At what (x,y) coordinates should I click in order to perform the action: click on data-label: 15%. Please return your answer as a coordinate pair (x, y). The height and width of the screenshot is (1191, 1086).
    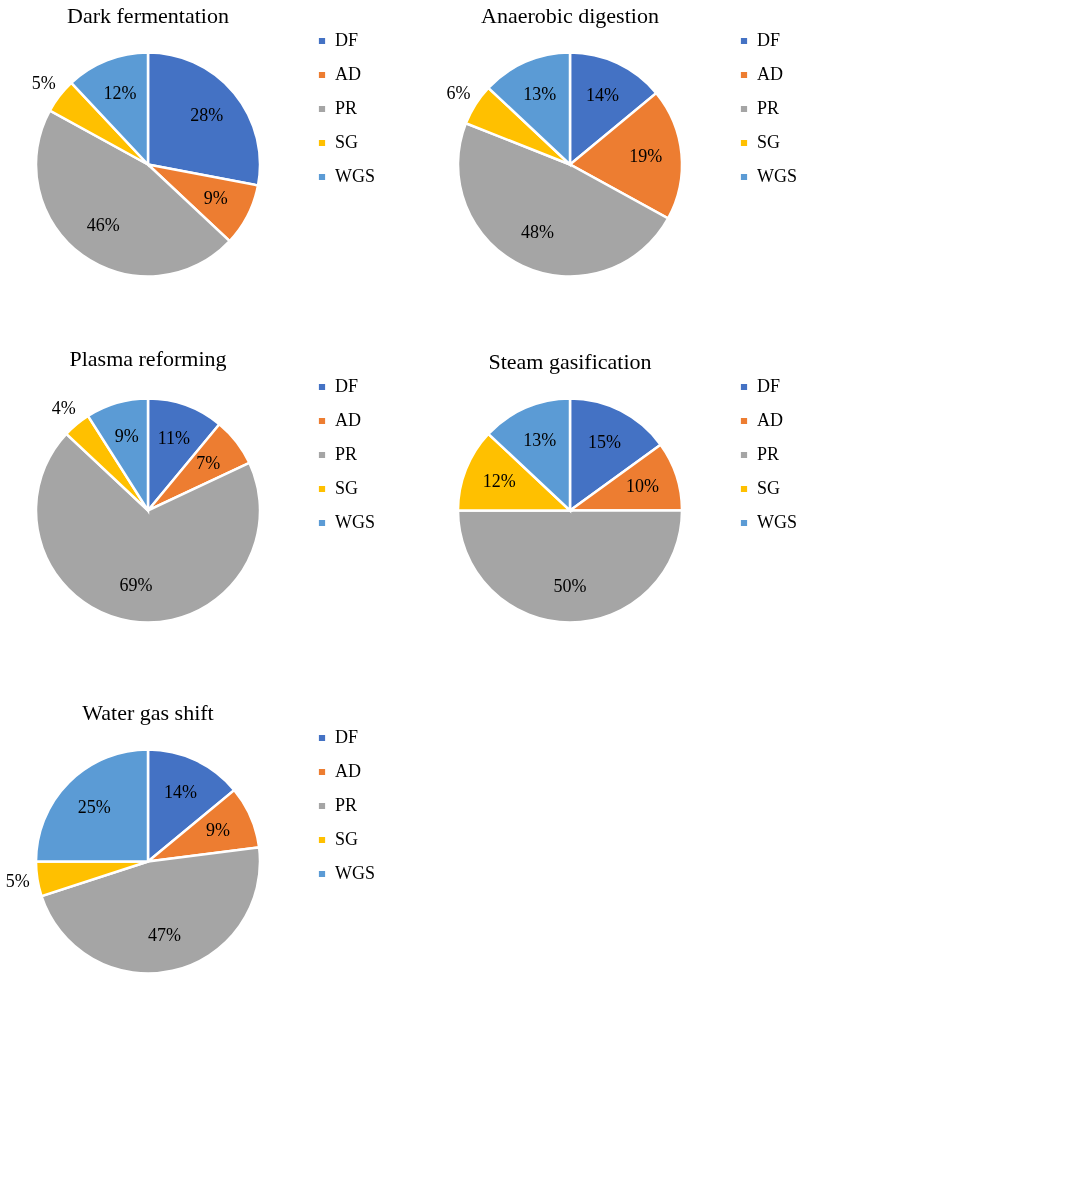
    Looking at the image, I should click on (605, 441).